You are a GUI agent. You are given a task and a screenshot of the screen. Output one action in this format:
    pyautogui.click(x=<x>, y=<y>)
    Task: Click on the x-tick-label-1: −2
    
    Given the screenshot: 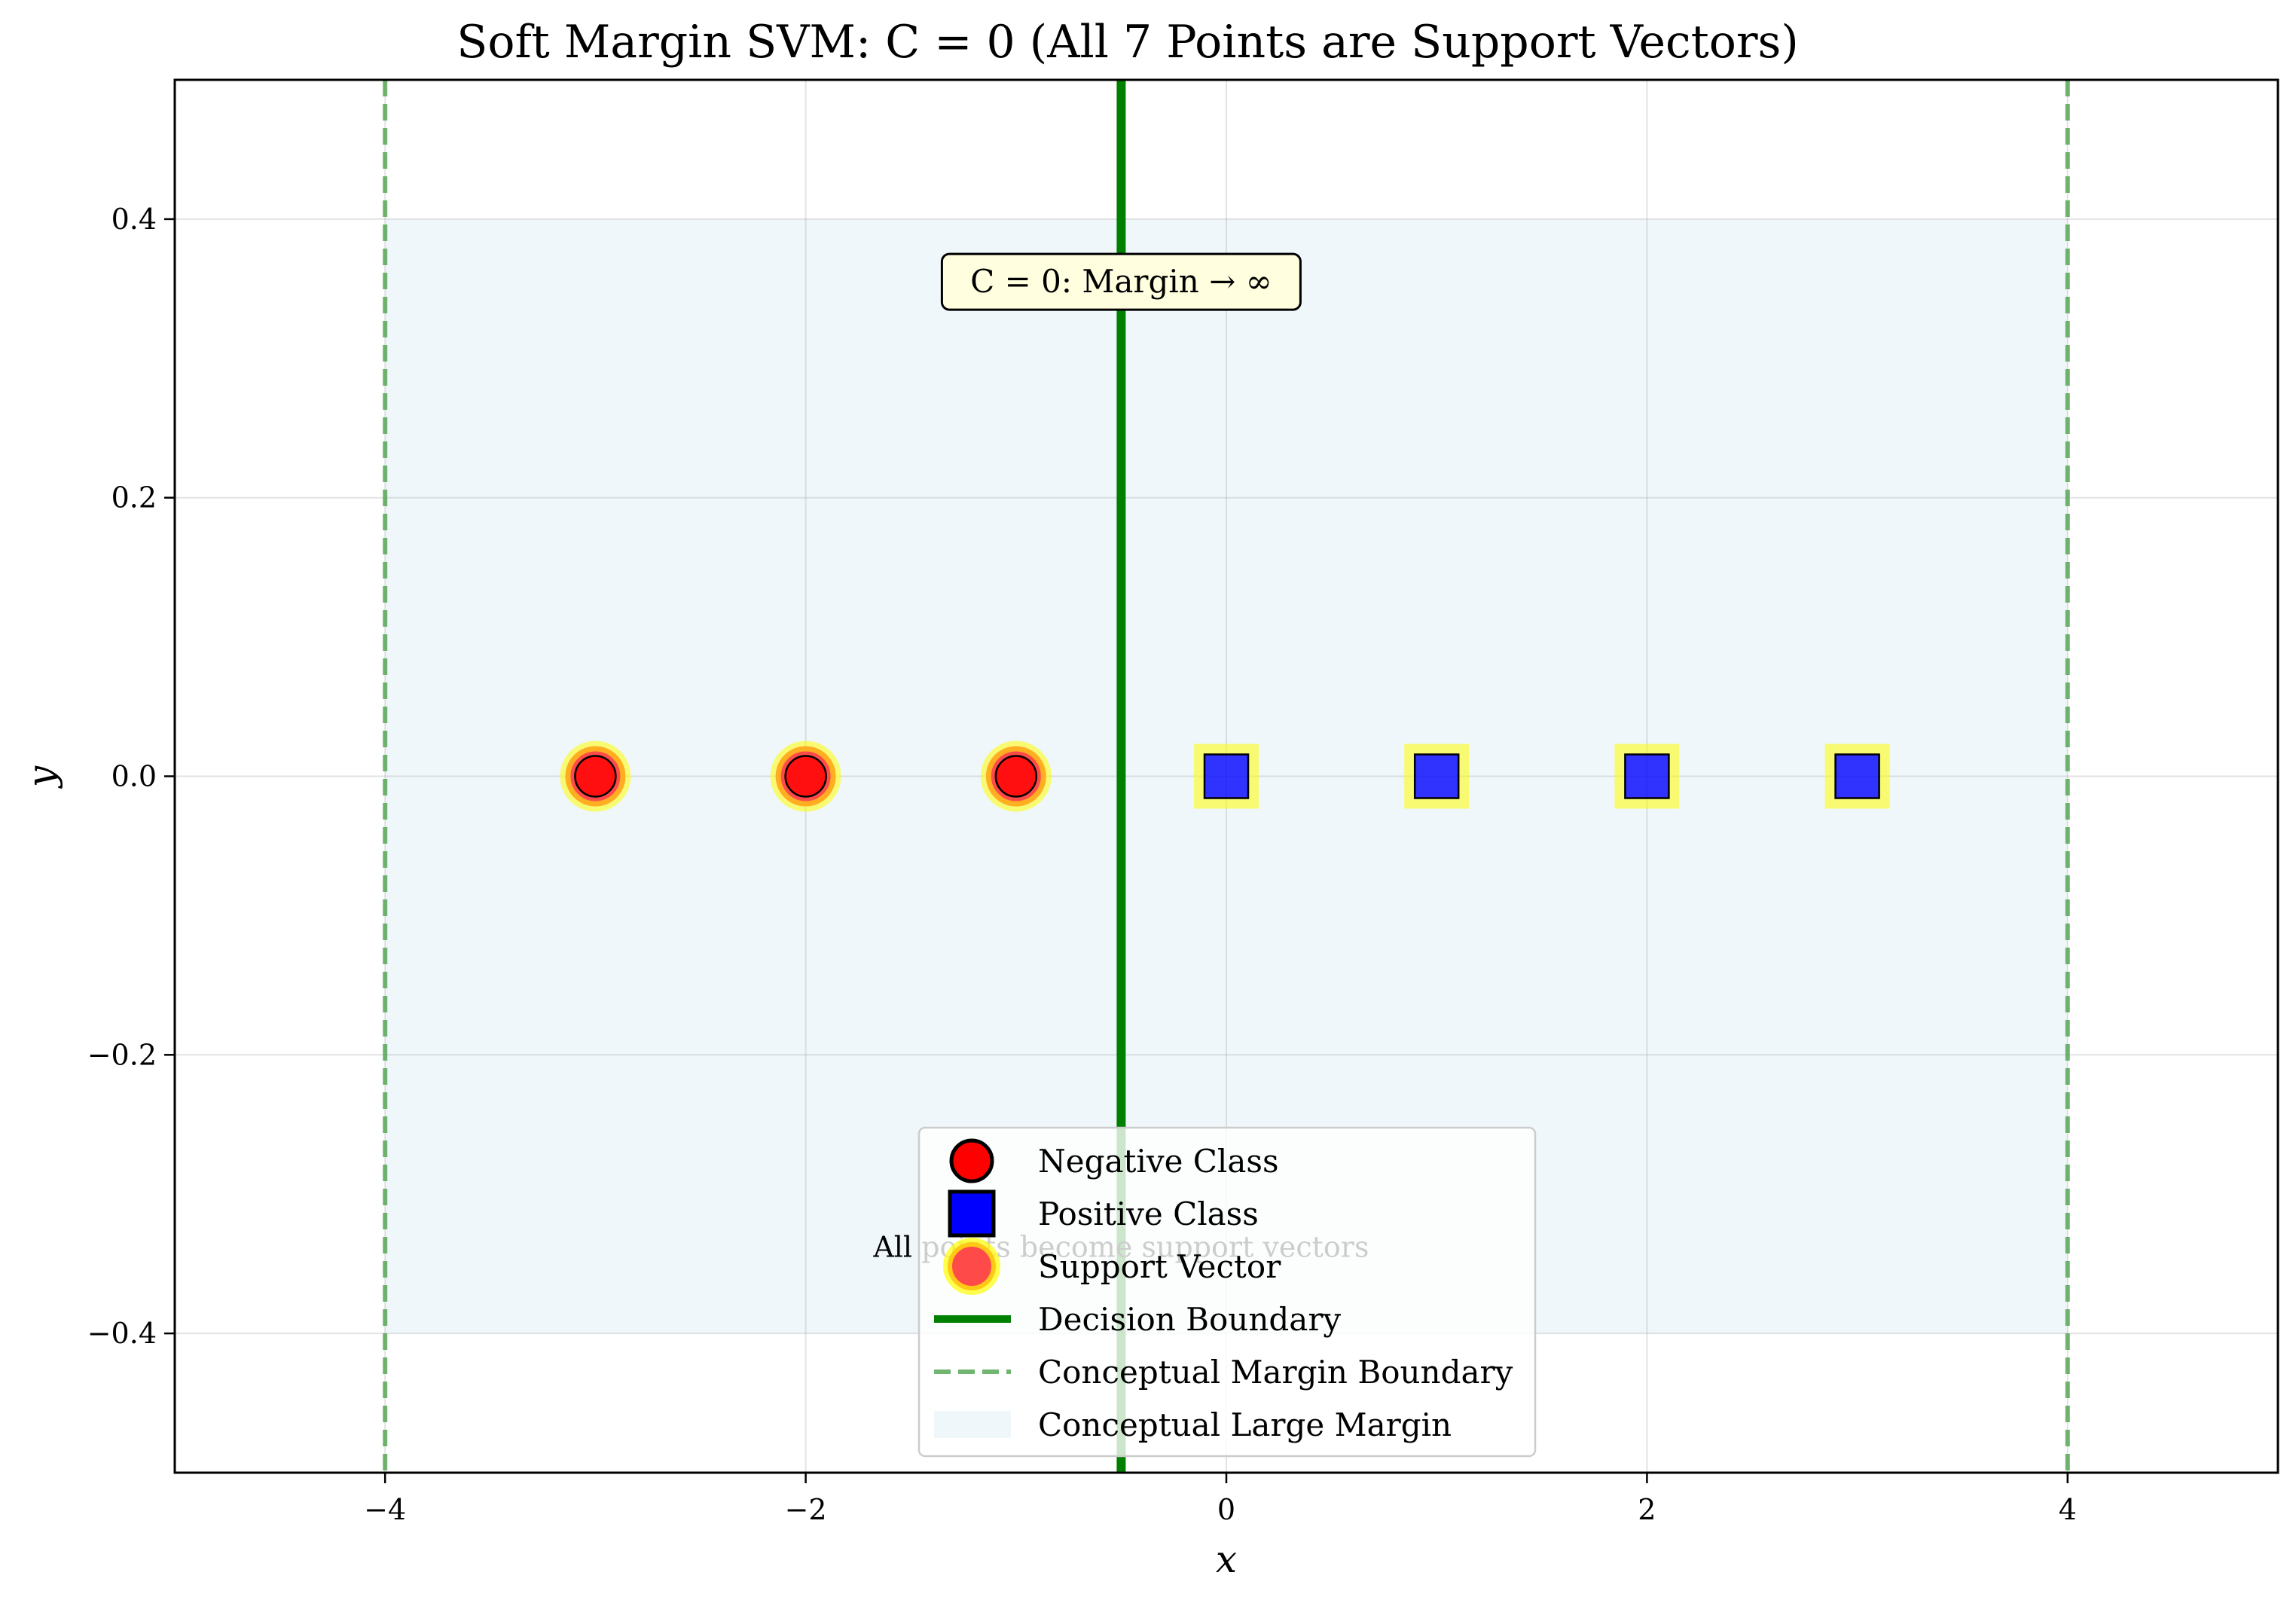 What is the action you would take?
    pyautogui.click(x=806, y=1509)
    